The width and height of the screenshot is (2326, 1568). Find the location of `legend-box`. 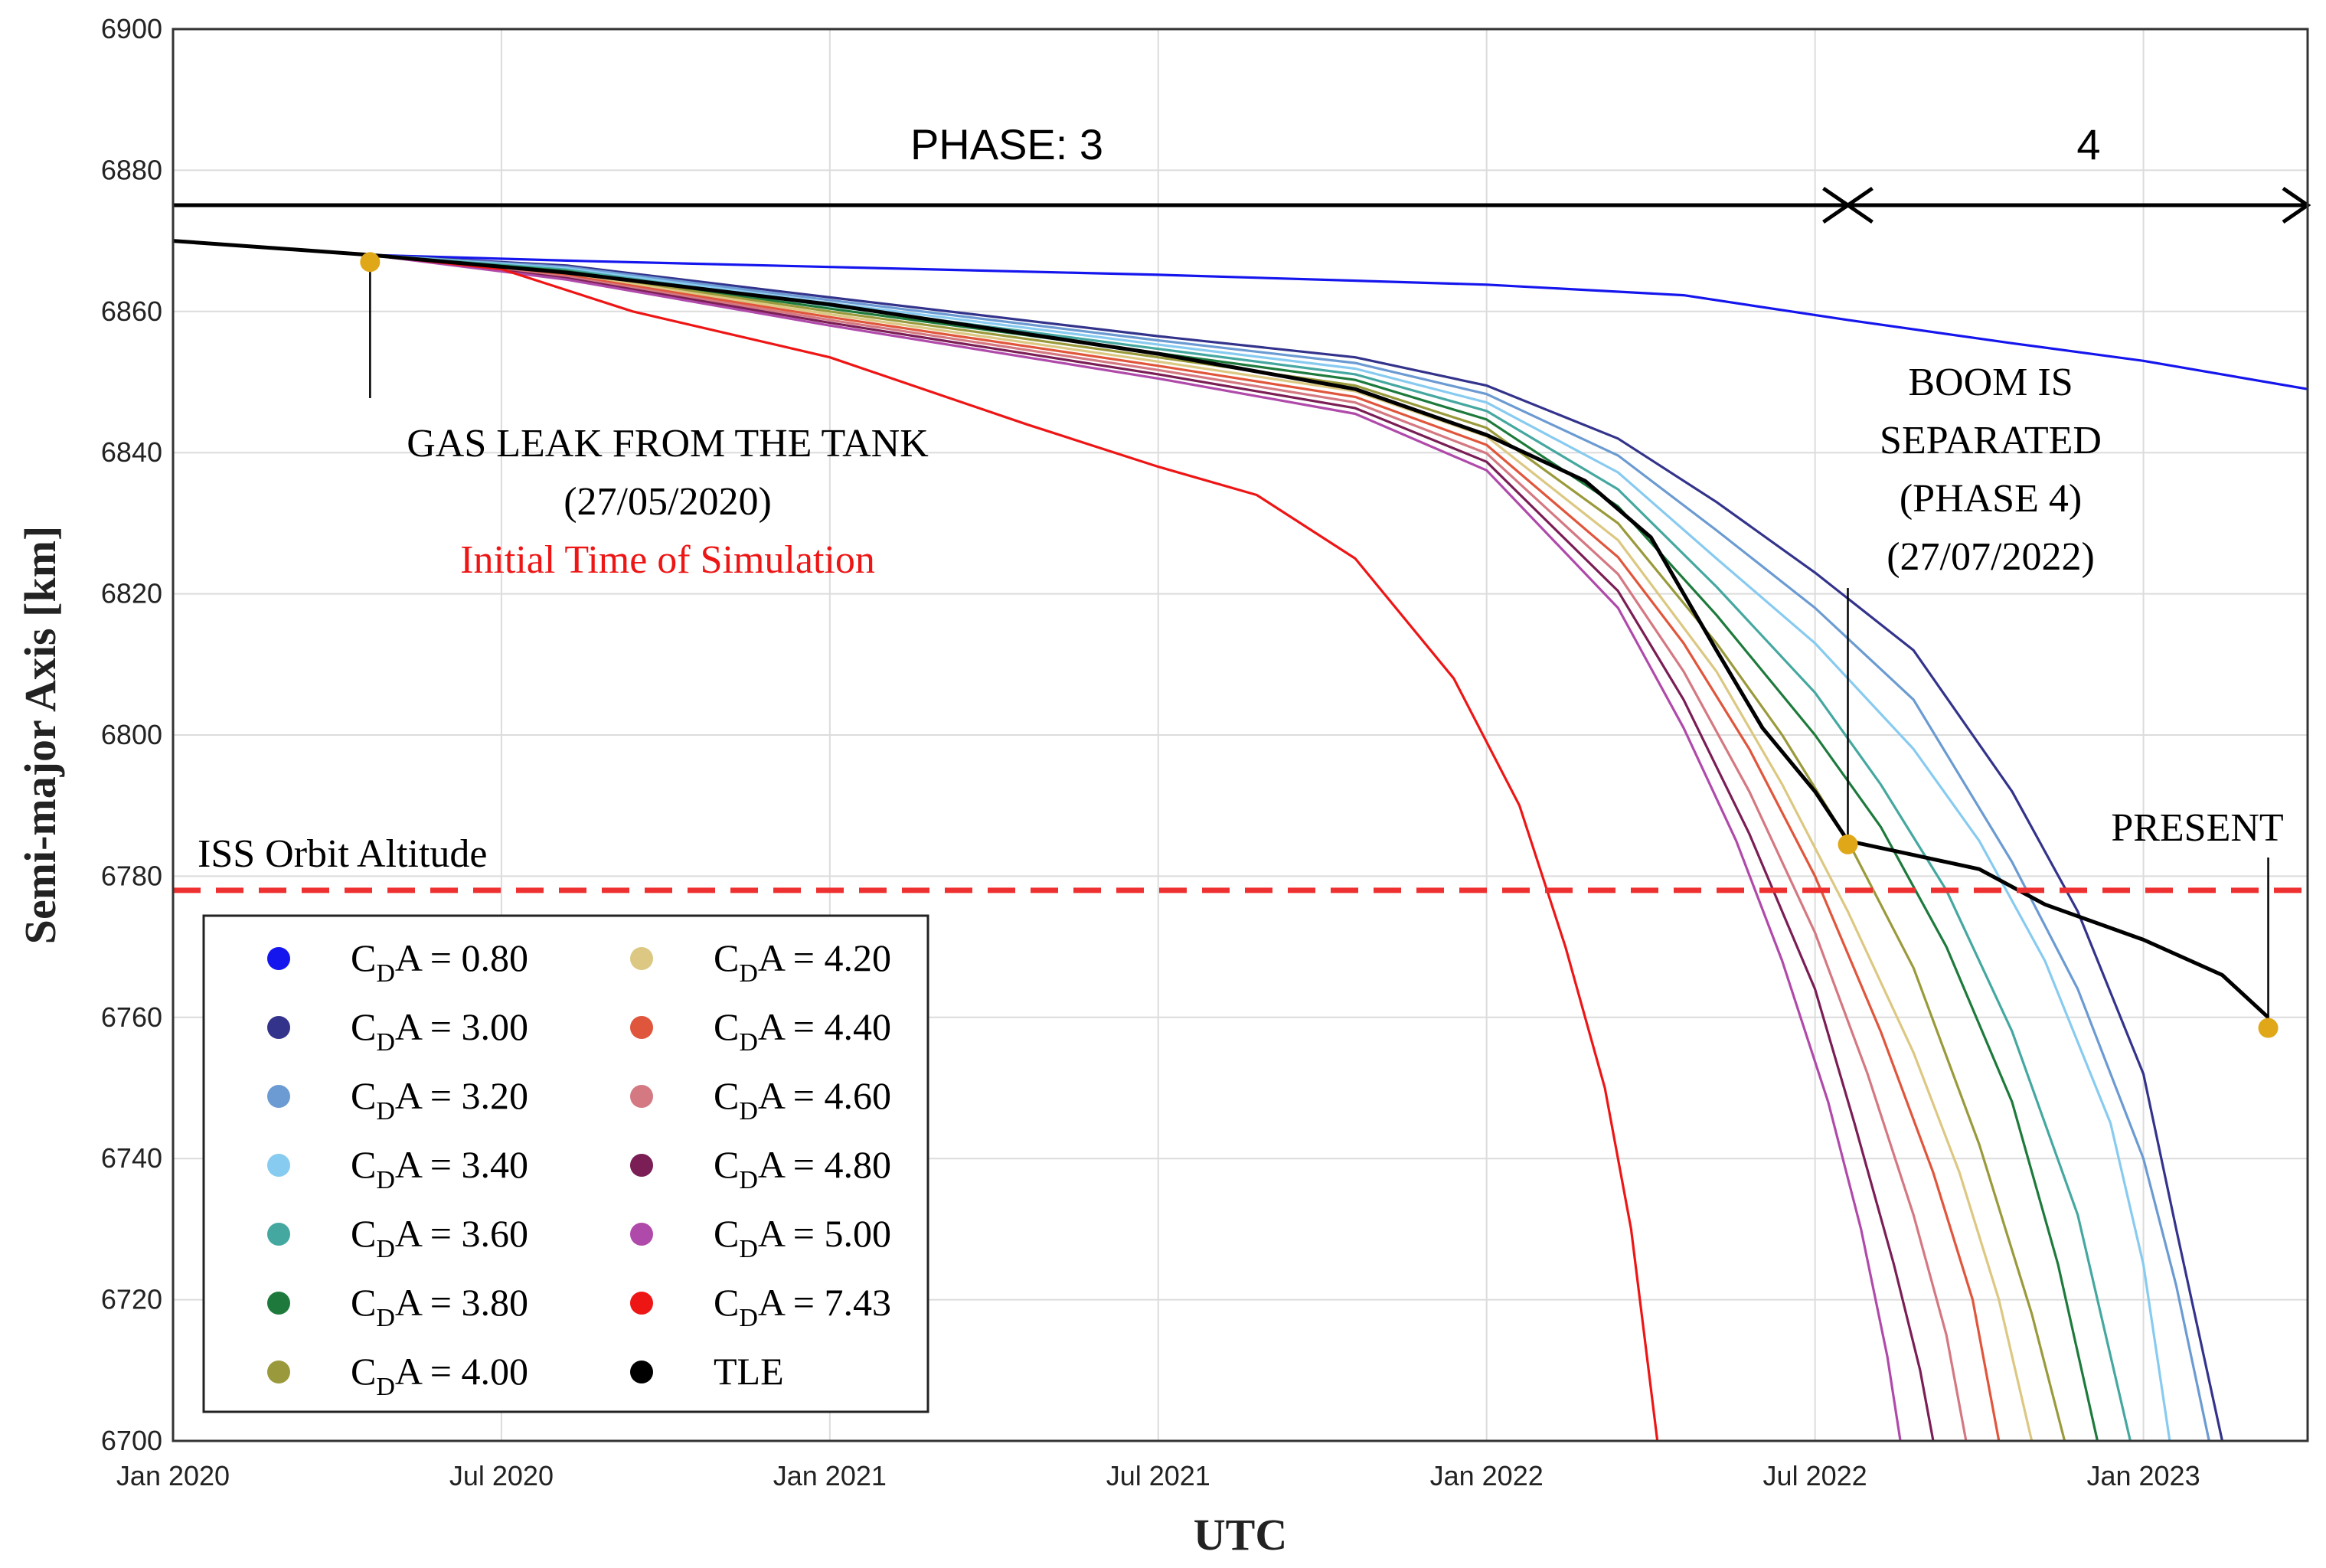

legend-box is located at coordinates (565, 1163).